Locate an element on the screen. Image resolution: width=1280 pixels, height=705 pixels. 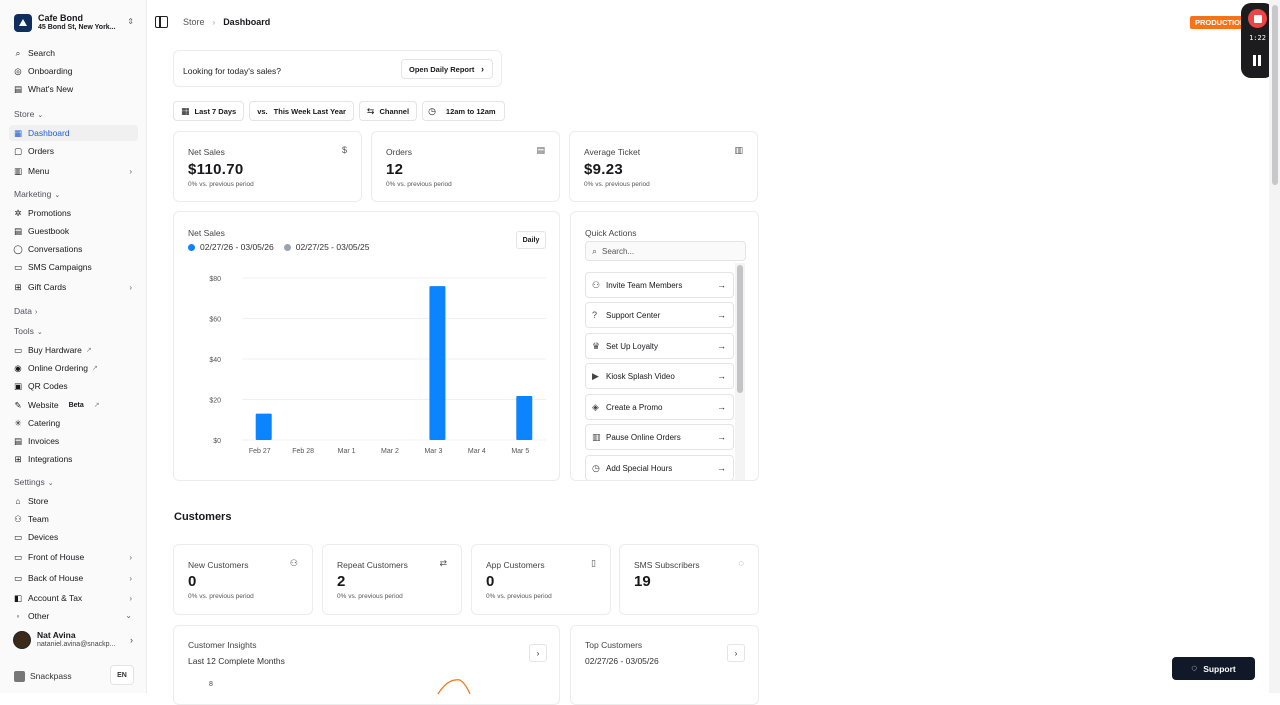
stat-title: Net Sales is located at coordinates (206, 152).